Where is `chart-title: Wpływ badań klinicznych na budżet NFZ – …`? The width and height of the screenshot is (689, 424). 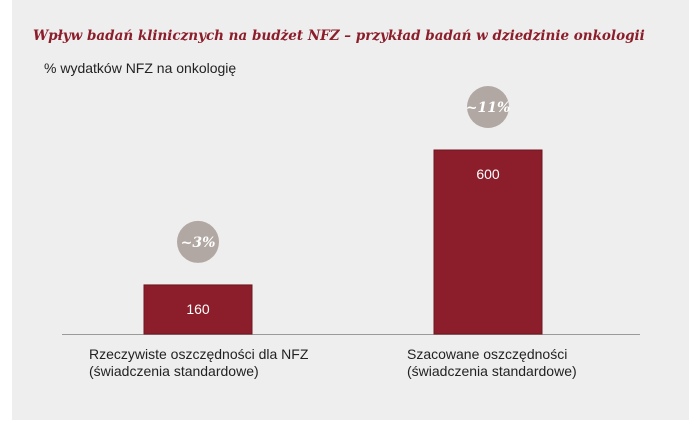
chart-title: Wpływ badań klinicznych na budżet NFZ – … is located at coordinates (339, 36).